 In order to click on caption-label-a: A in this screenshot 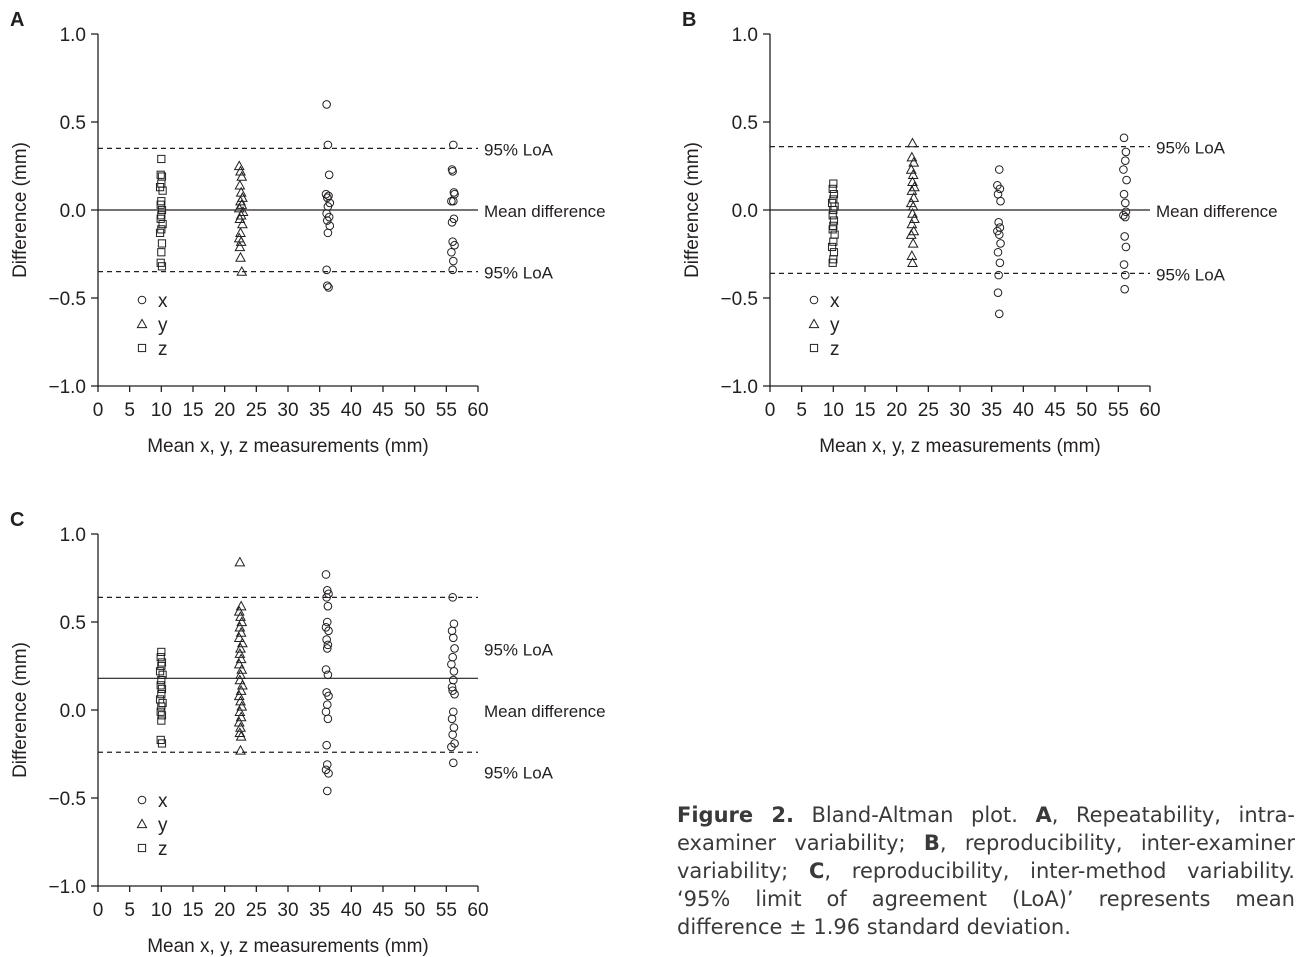, I will do `click(1043, 815)`.